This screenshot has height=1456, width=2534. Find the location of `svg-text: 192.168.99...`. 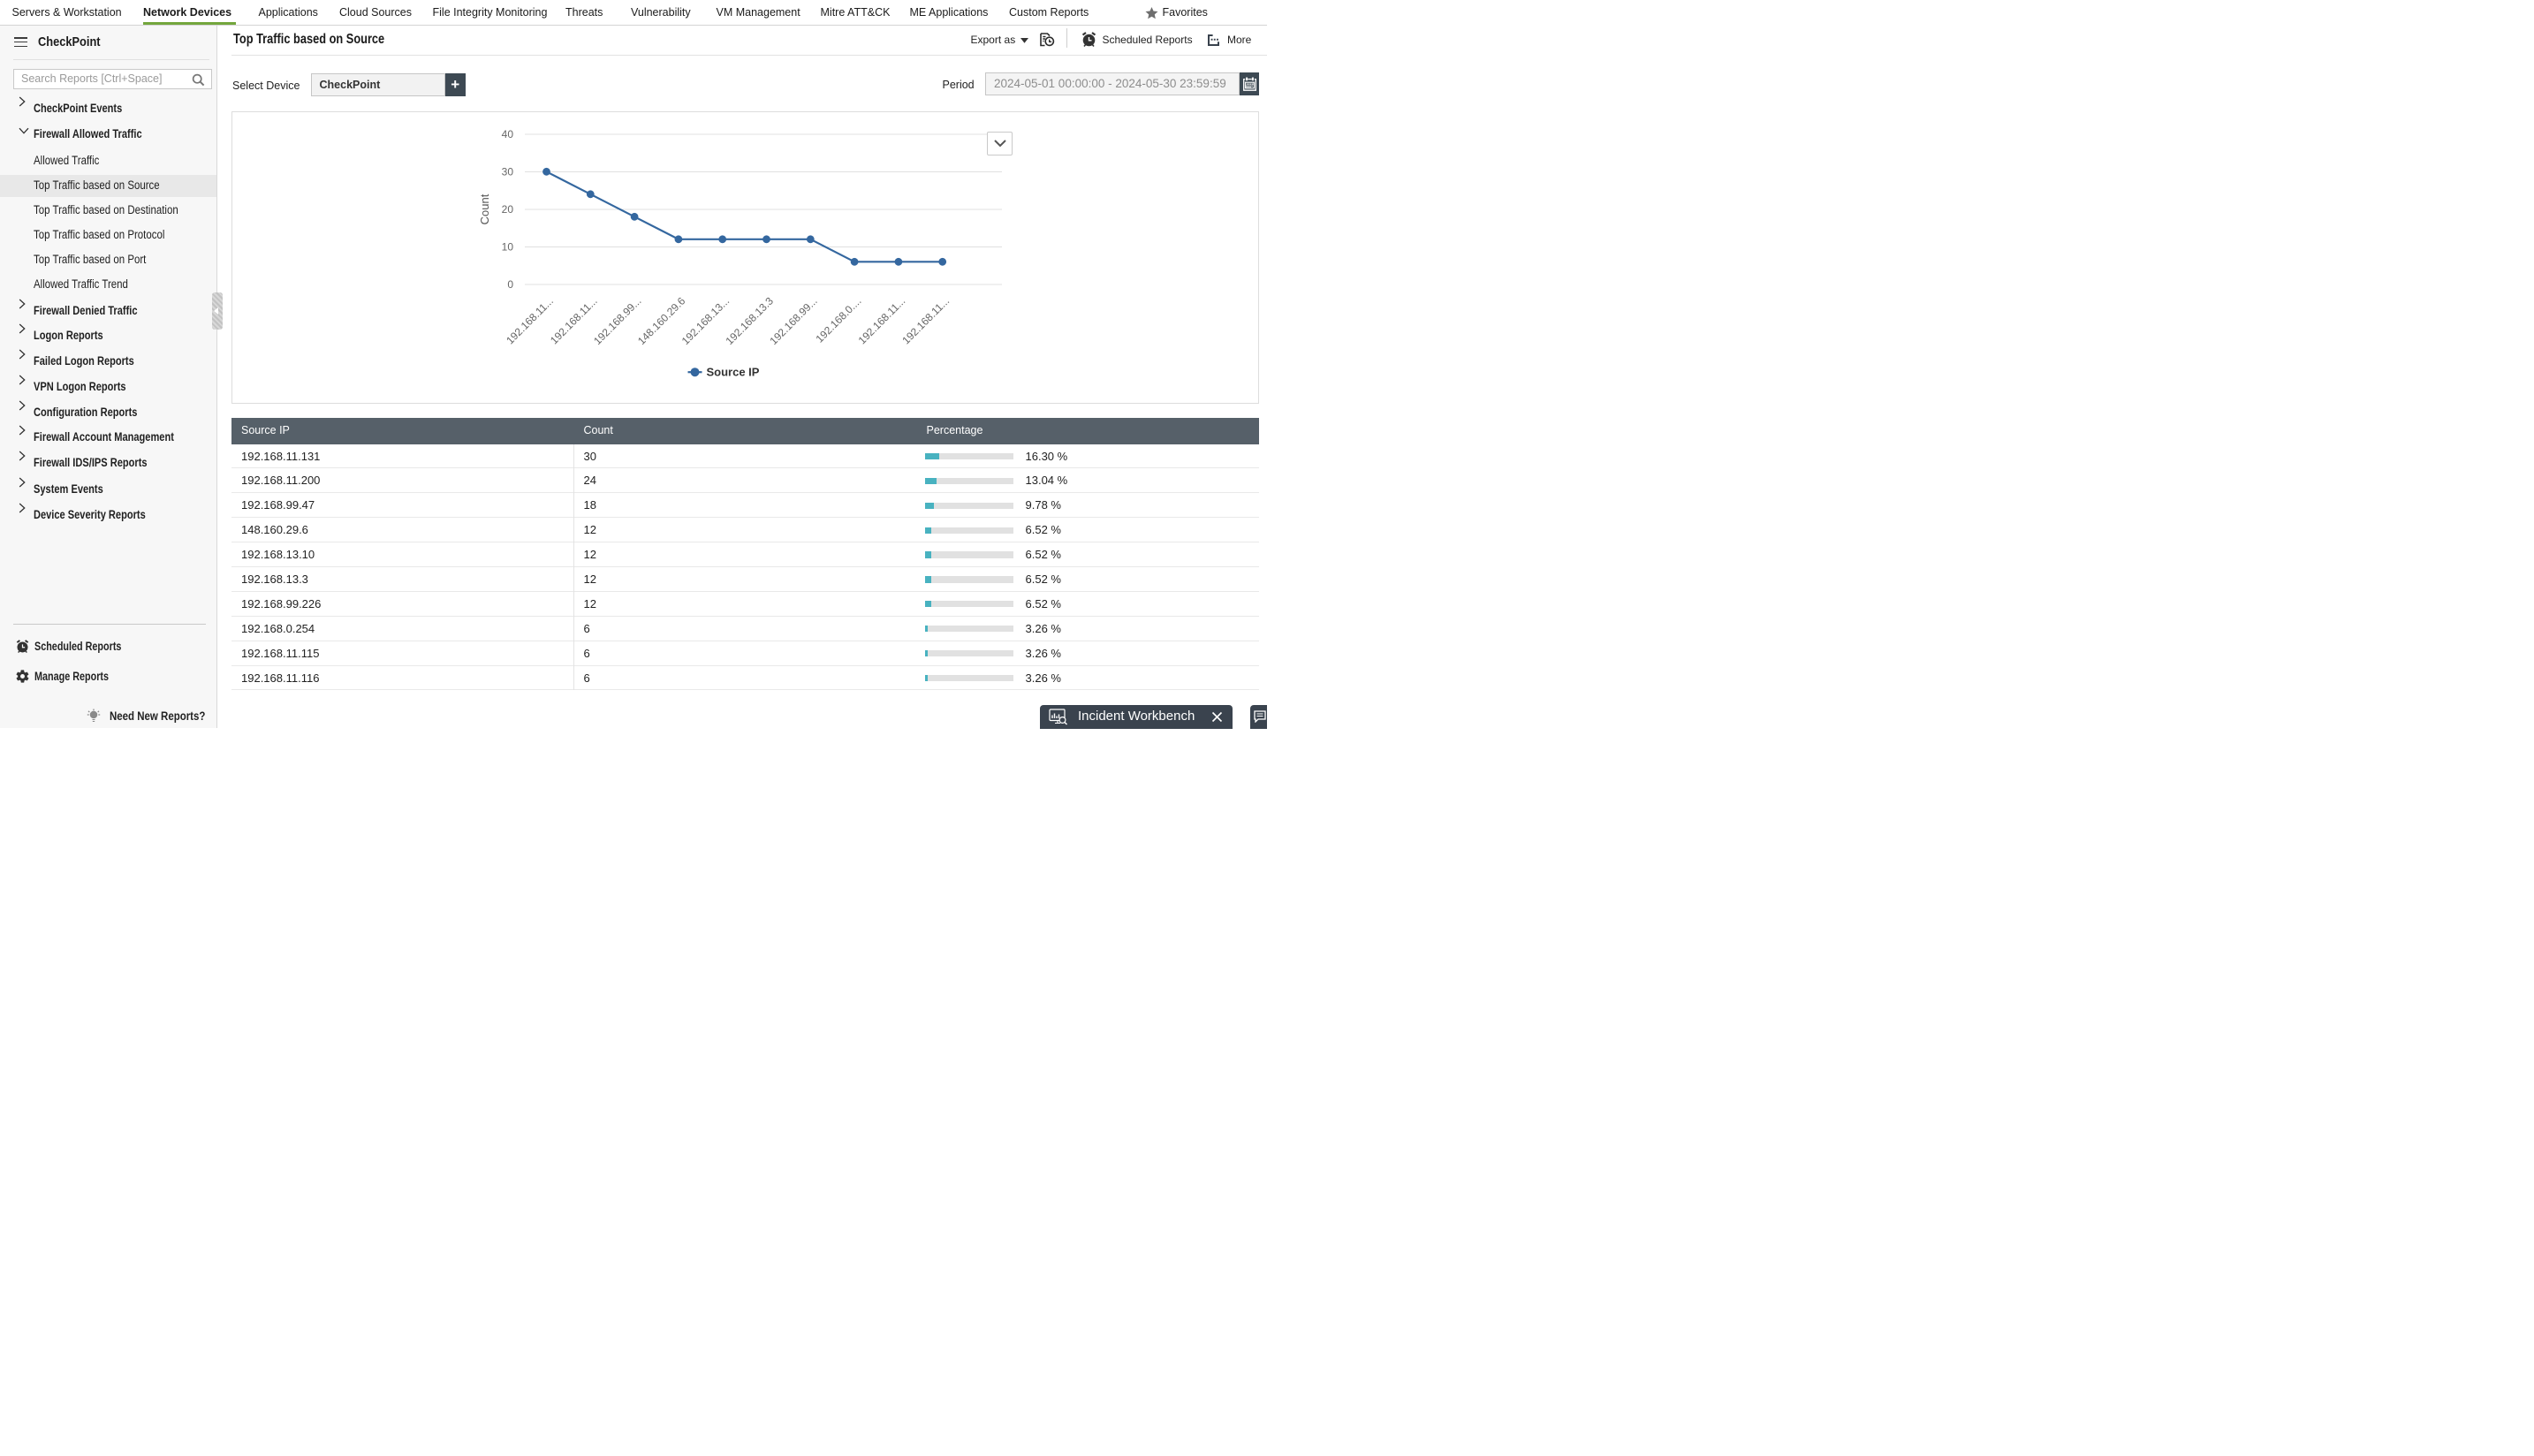

svg-text: 192.168.99... is located at coordinates (793, 321).